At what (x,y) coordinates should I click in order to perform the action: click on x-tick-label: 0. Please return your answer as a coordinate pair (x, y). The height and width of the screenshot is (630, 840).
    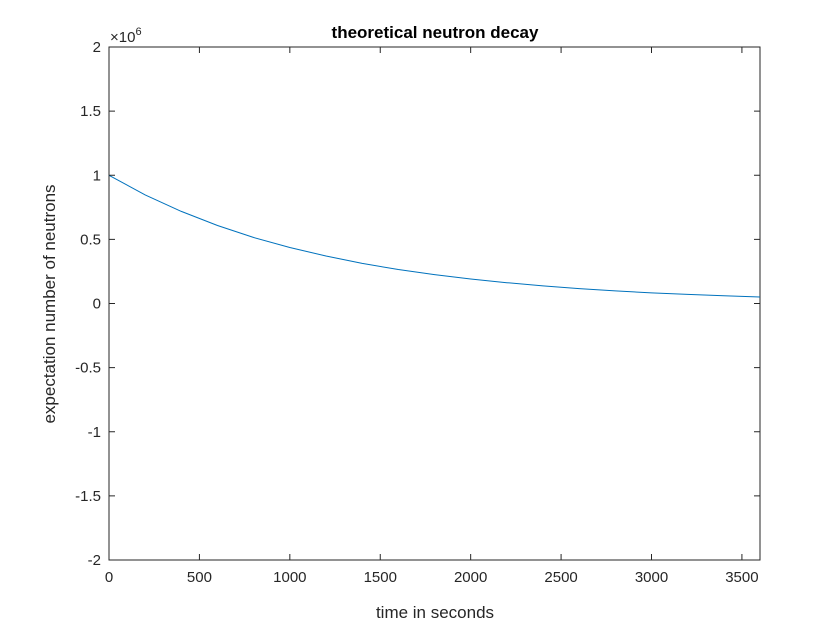
    Looking at the image, I should click on (109, 577).